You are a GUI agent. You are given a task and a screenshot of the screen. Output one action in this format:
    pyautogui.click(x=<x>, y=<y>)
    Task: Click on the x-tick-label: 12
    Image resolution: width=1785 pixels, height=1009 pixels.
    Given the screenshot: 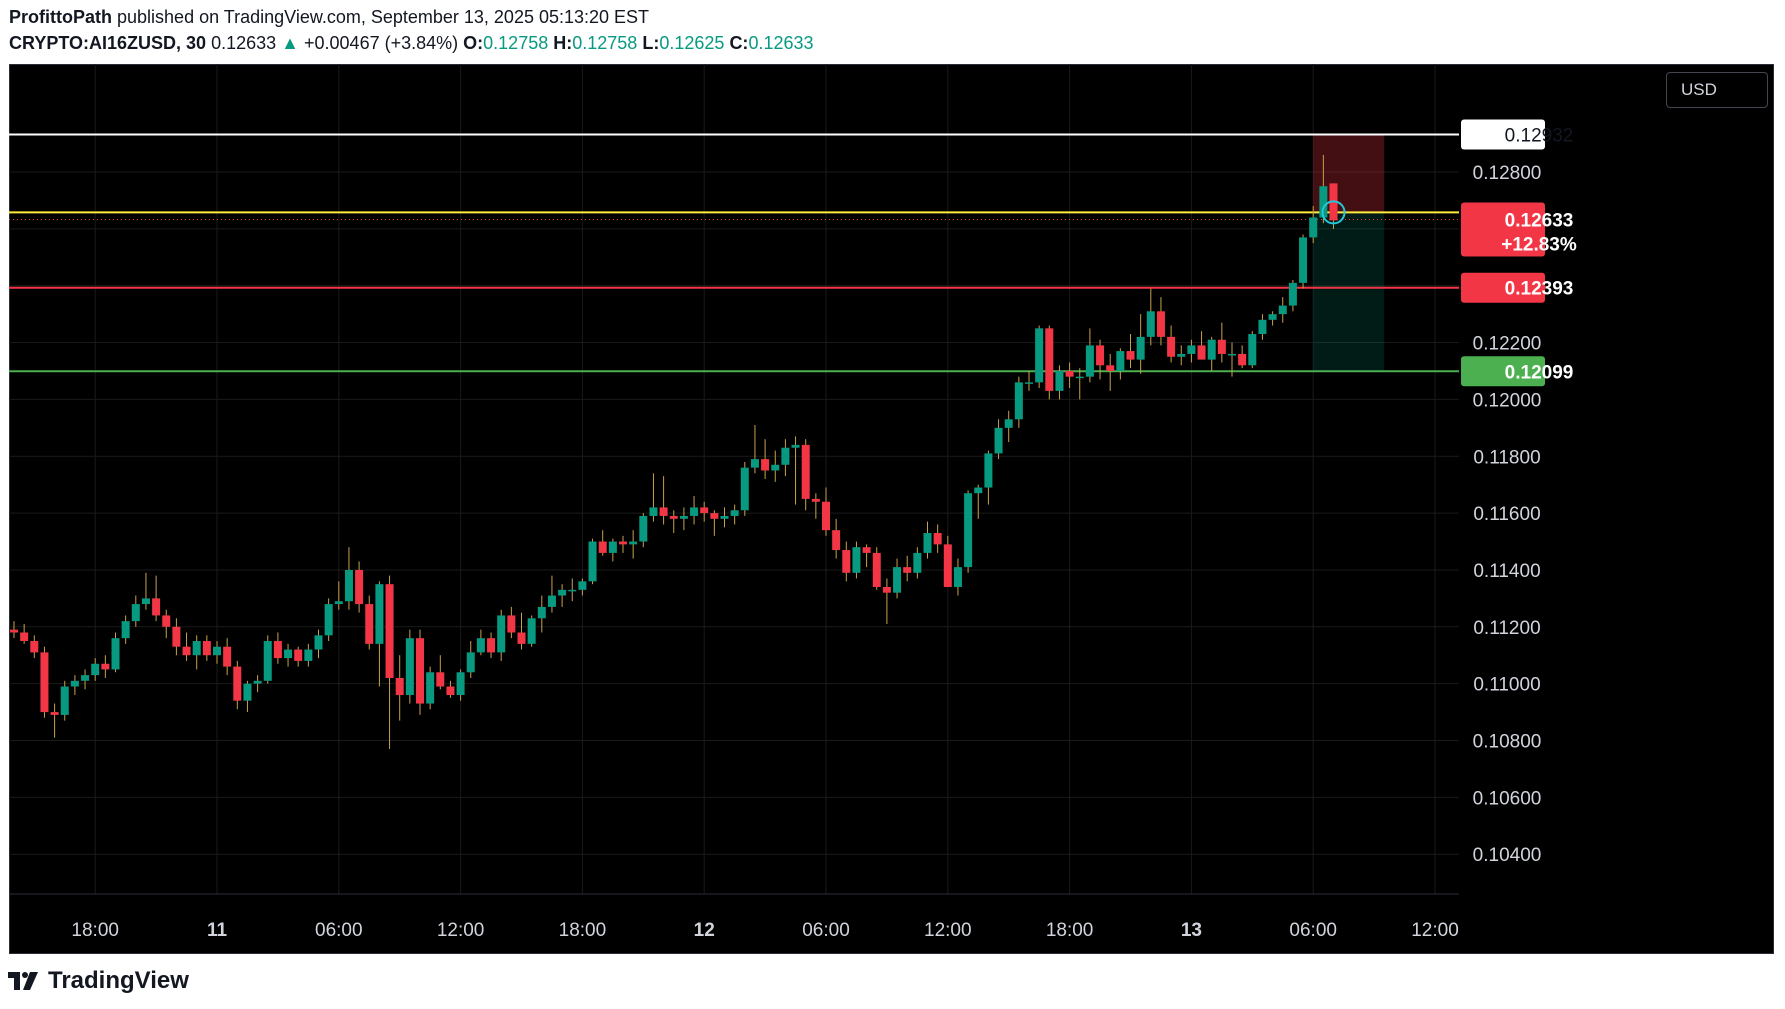 What is the action you would take?
    pyautogui.click(x=704, y=930)
    